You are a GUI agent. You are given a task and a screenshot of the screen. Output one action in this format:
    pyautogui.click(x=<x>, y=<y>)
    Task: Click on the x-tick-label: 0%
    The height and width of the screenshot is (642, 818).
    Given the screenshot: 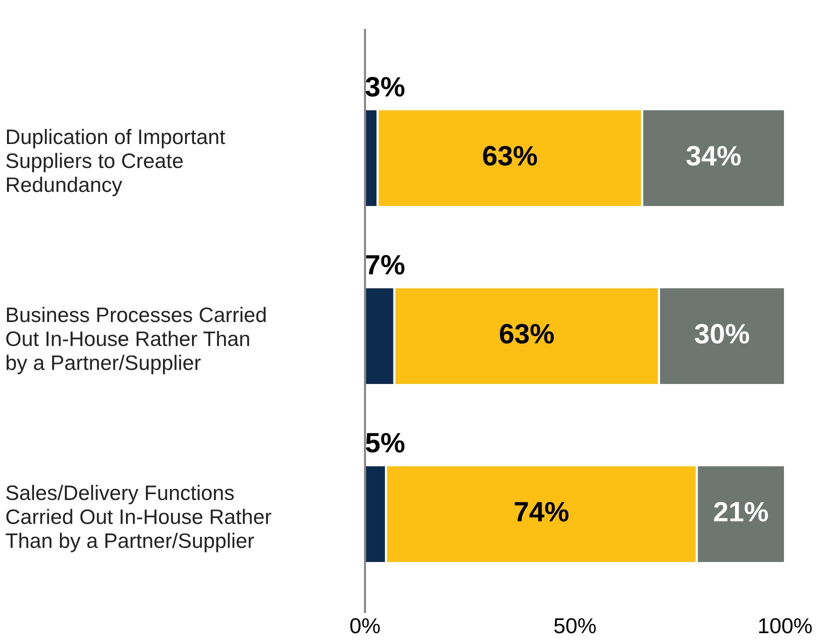 What is the action you would take?
    pyautogui.click(x=365, y=626)
    